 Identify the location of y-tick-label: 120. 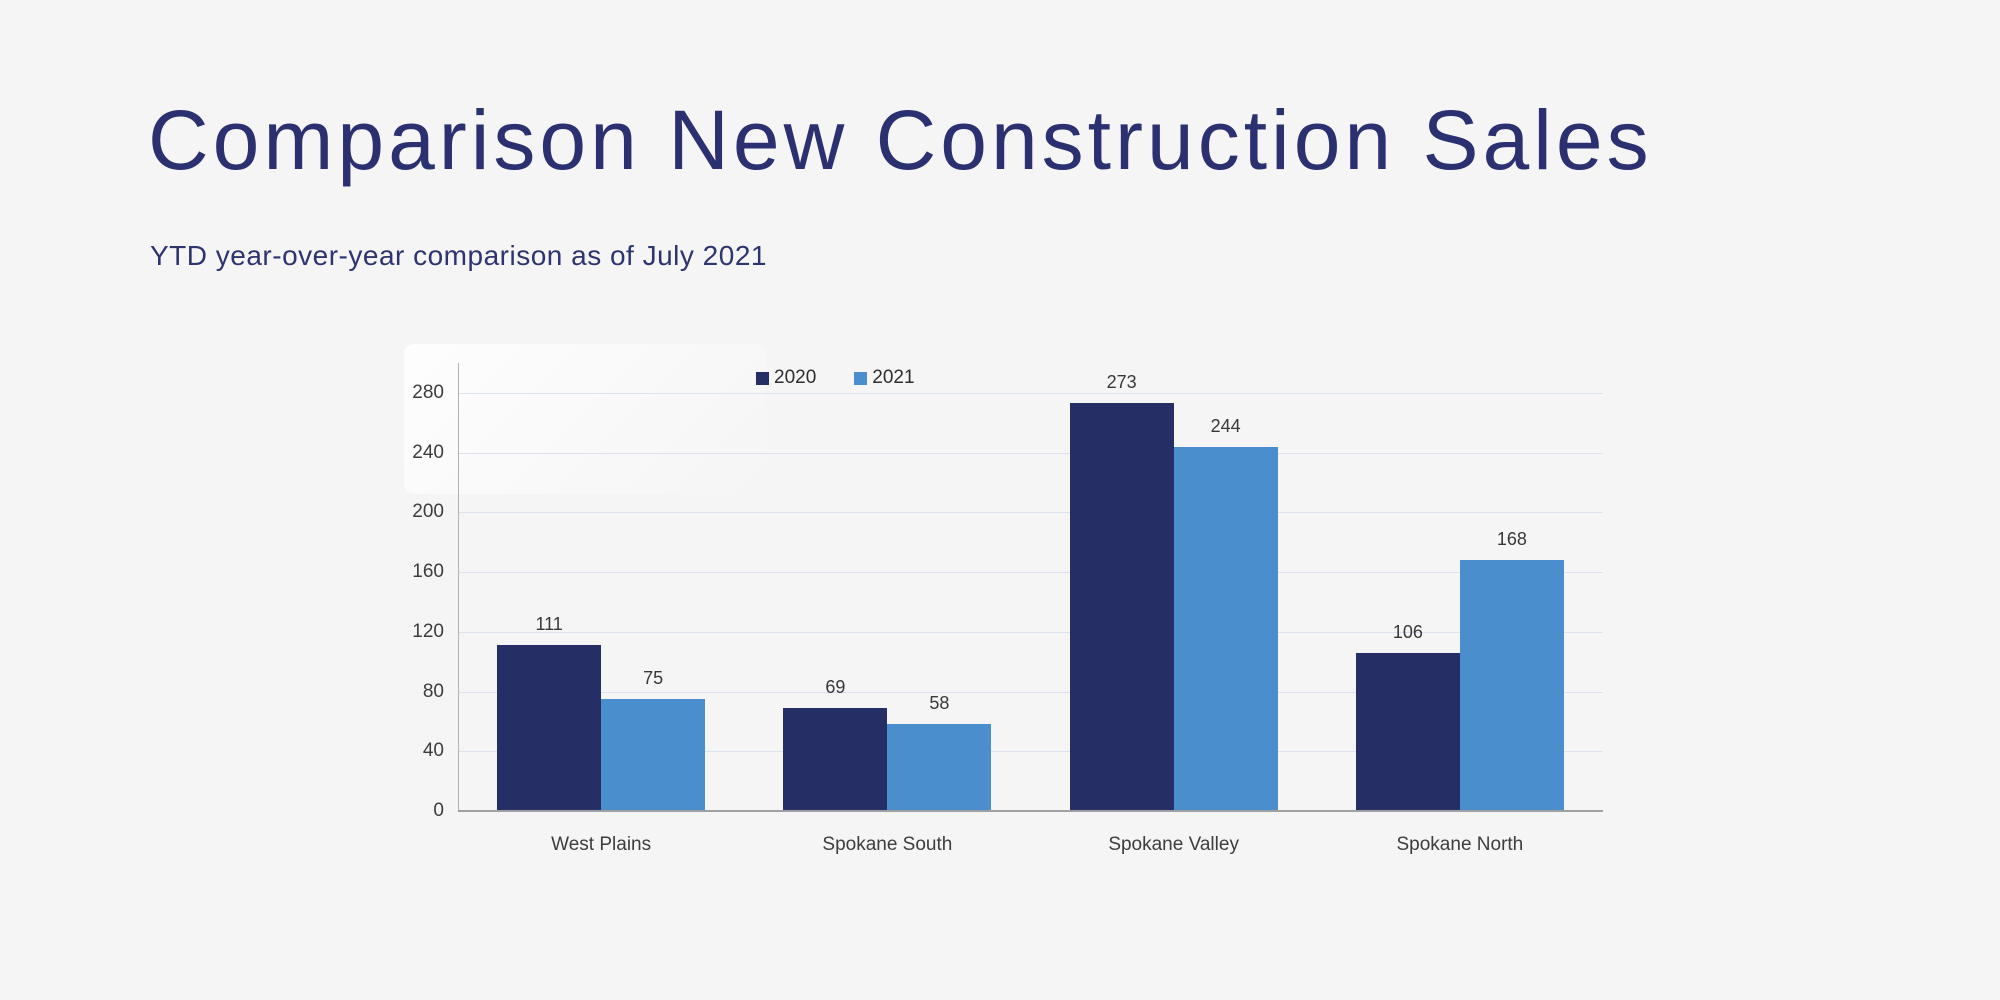
(428, 631).